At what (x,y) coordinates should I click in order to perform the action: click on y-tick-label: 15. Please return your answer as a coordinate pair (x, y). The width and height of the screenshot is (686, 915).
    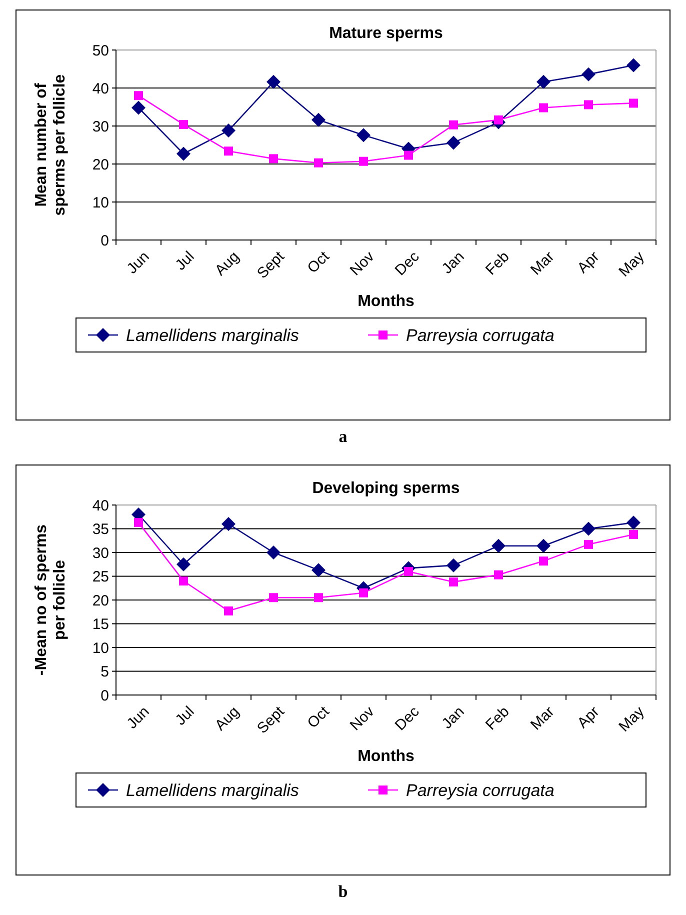
    Looking at the image, I should click on (100, 624).